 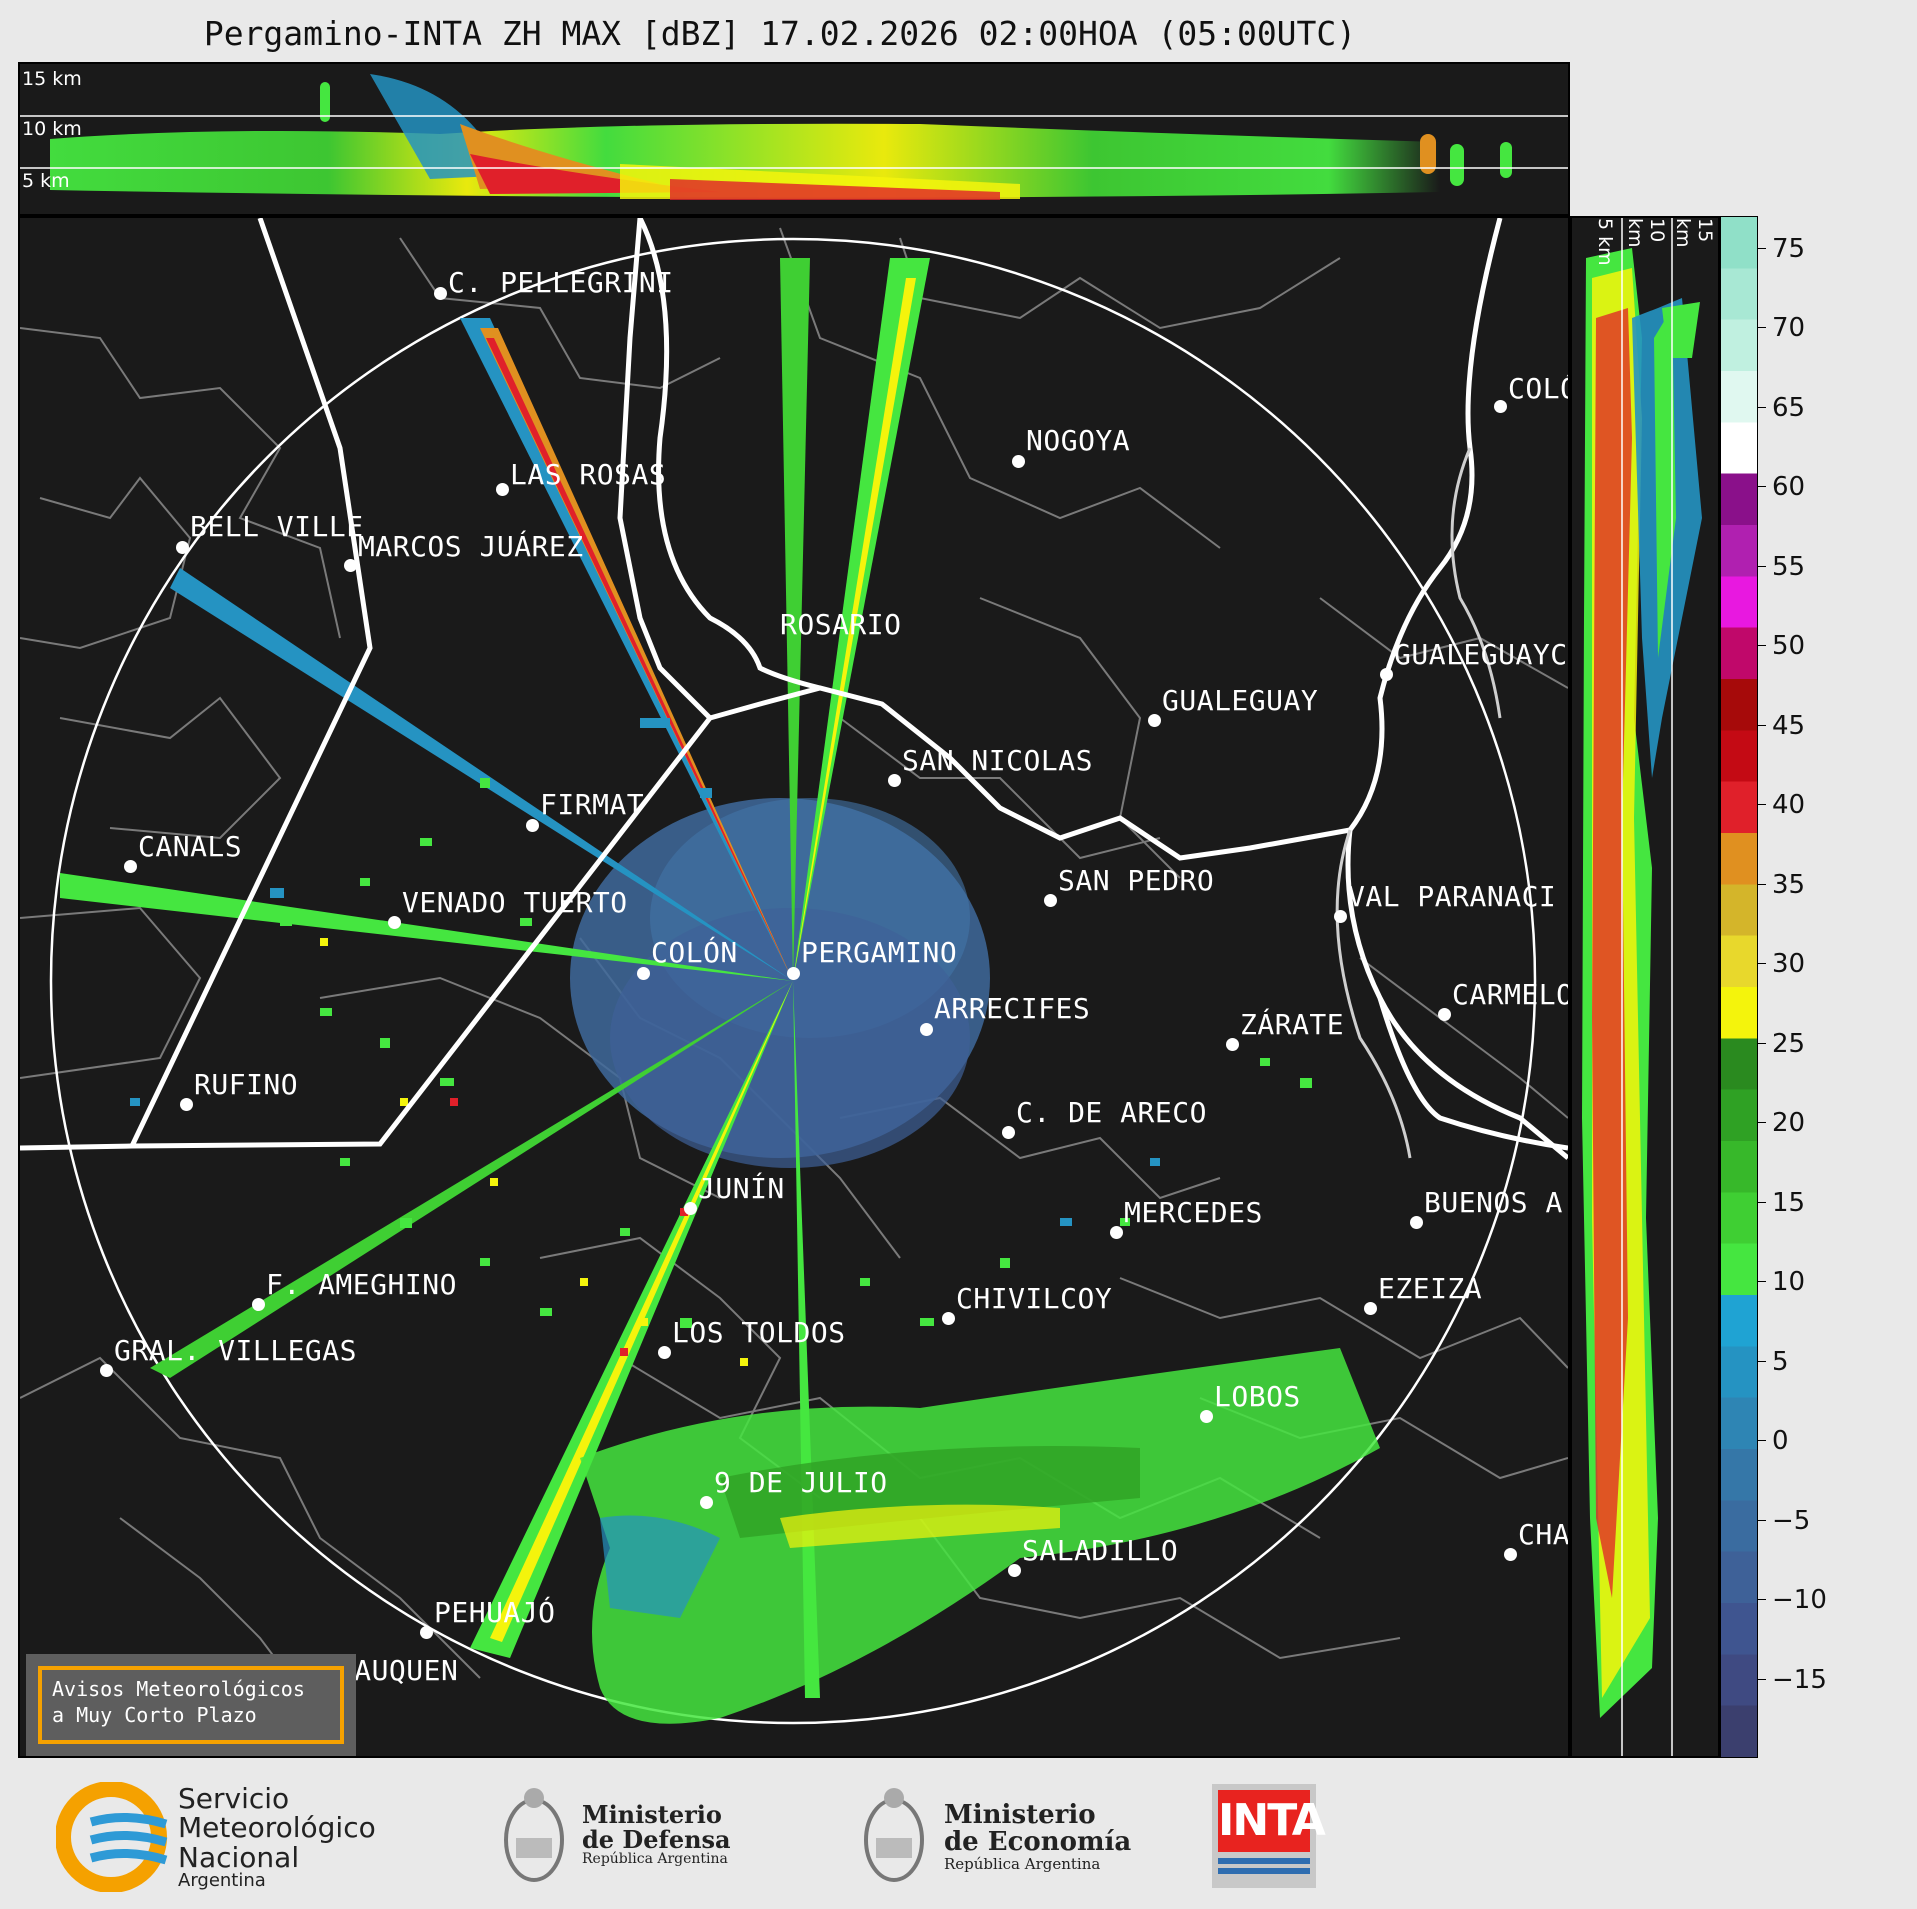 I want to click on city-label-pergamino: PERGAMINO, so click(x=879, y=952).